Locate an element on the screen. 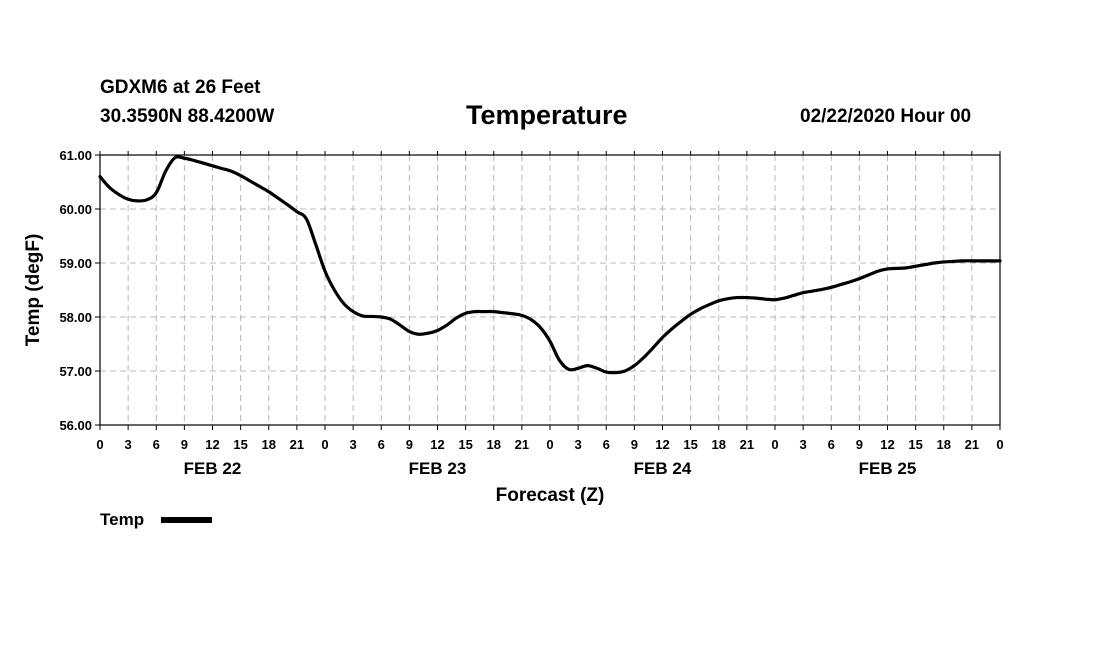  chart-title: Temperature is located at coordinates (547, 115).